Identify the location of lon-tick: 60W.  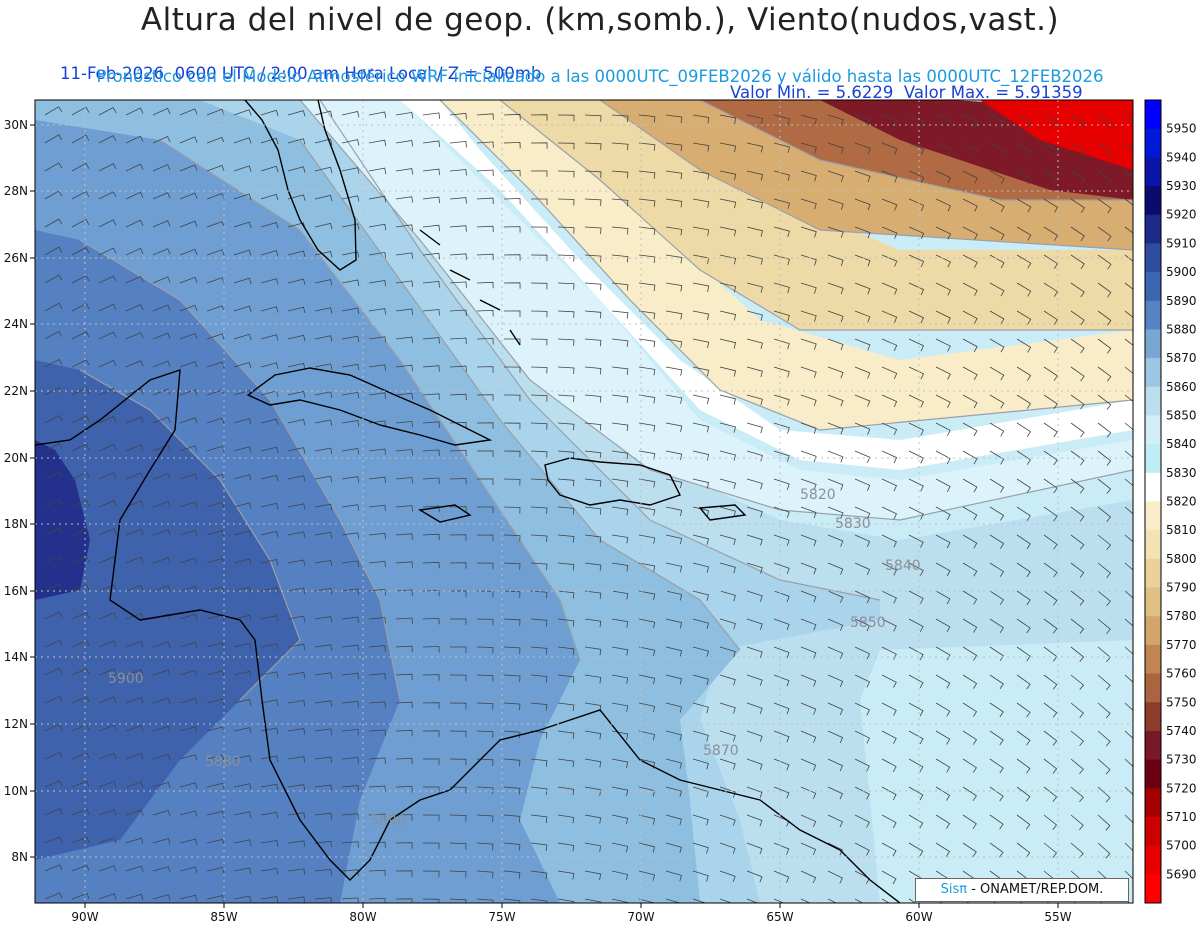
(918, 917).